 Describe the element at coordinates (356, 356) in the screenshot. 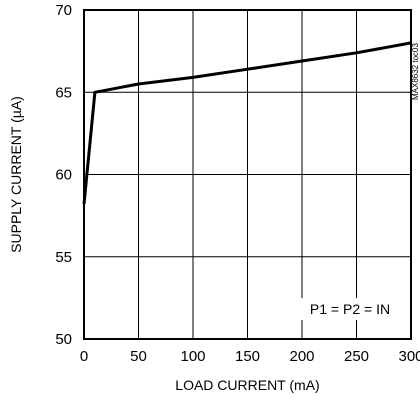

I see `x-tick-label: 250` at that location.